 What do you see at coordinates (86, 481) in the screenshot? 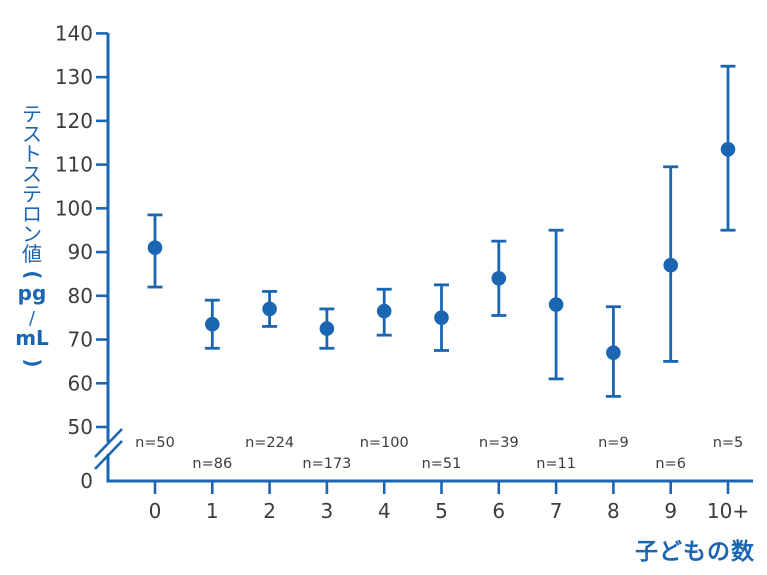
I see `y-tick-label: 0` at bounding box center [86, 481].